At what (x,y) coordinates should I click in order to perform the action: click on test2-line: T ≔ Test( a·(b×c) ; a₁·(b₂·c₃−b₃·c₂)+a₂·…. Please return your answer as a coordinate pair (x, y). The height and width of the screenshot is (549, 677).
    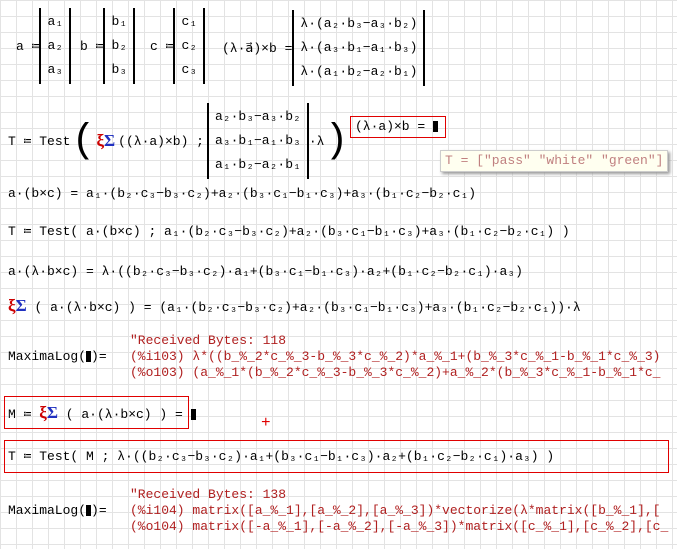
    Looking at the image, I should click on (289, 231).